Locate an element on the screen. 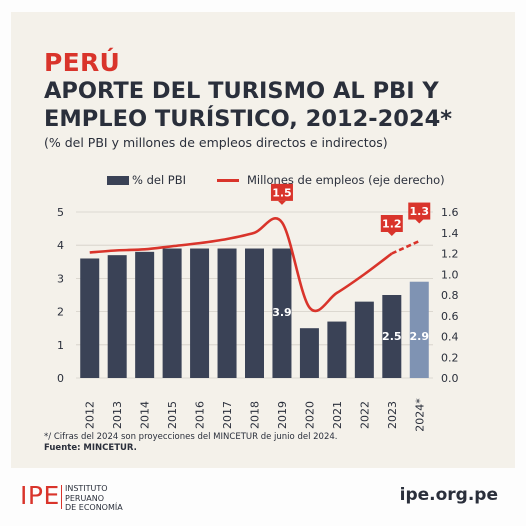 This screenshot has height=526, width=526. ipe-logo: IPE is located at coordinates (40, 495).